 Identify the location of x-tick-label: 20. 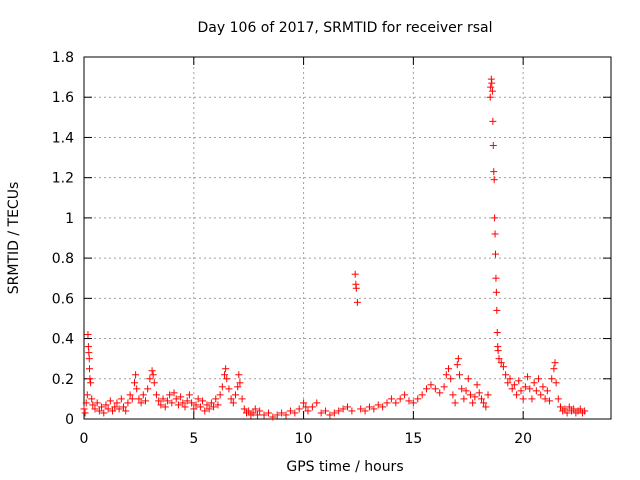
(523, 439).